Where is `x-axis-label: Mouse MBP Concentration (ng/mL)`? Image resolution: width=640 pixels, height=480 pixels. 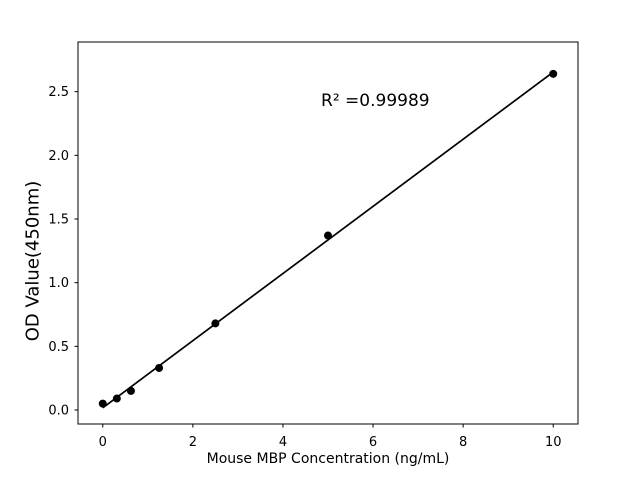
x-axis-label: Mouse MBP Concentration (ng/mL) is located at coordinates (328, 459).